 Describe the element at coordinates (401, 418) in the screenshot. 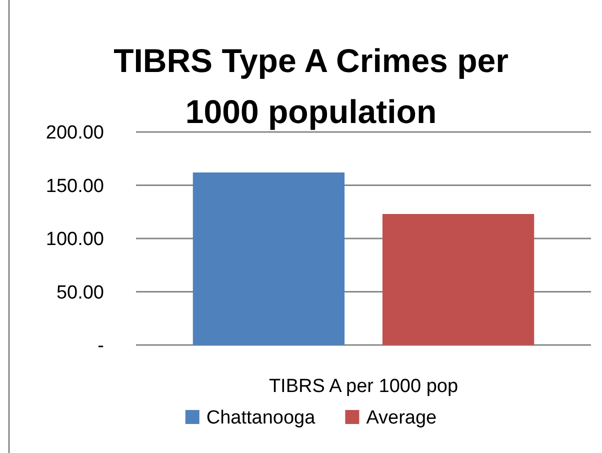

I see `legend-label: Average` at that location.